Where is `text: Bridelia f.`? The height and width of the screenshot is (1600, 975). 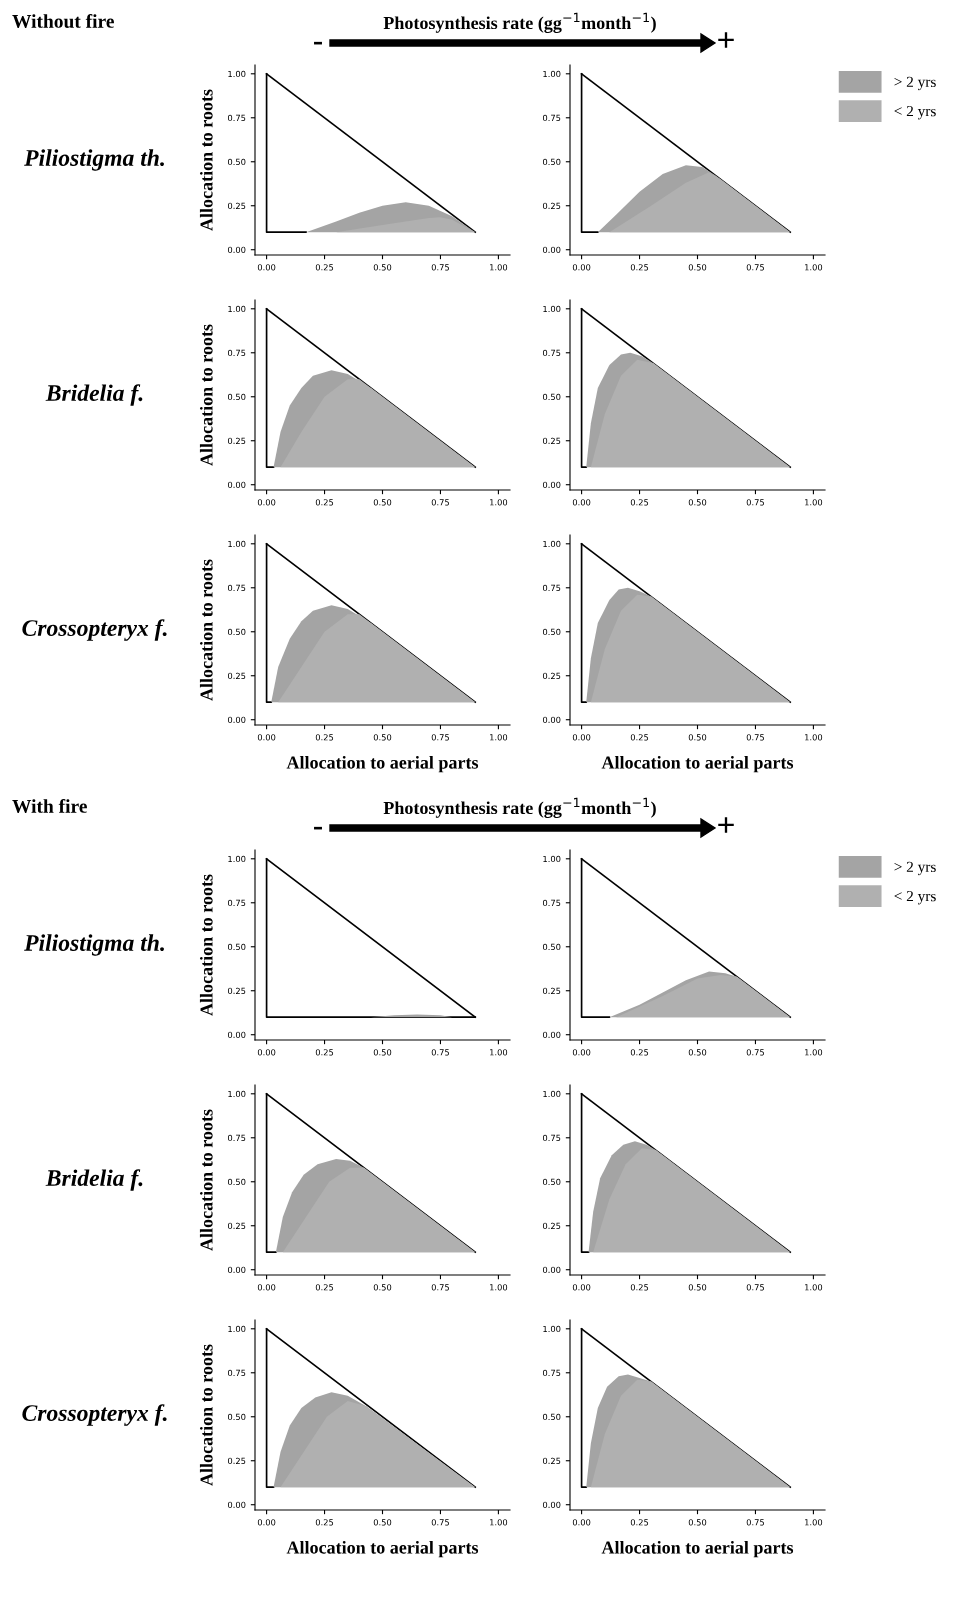
text: Bridelia f. is located at coordinates (94, 1180).